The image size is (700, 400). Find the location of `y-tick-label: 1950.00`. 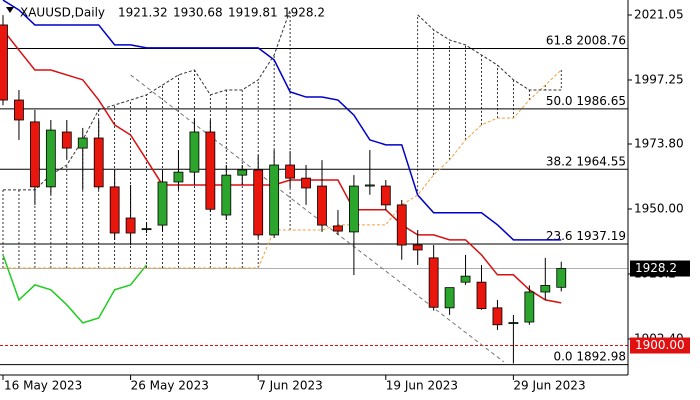

y-tick-label: 1950.00 is located at coordinates (659, 208).